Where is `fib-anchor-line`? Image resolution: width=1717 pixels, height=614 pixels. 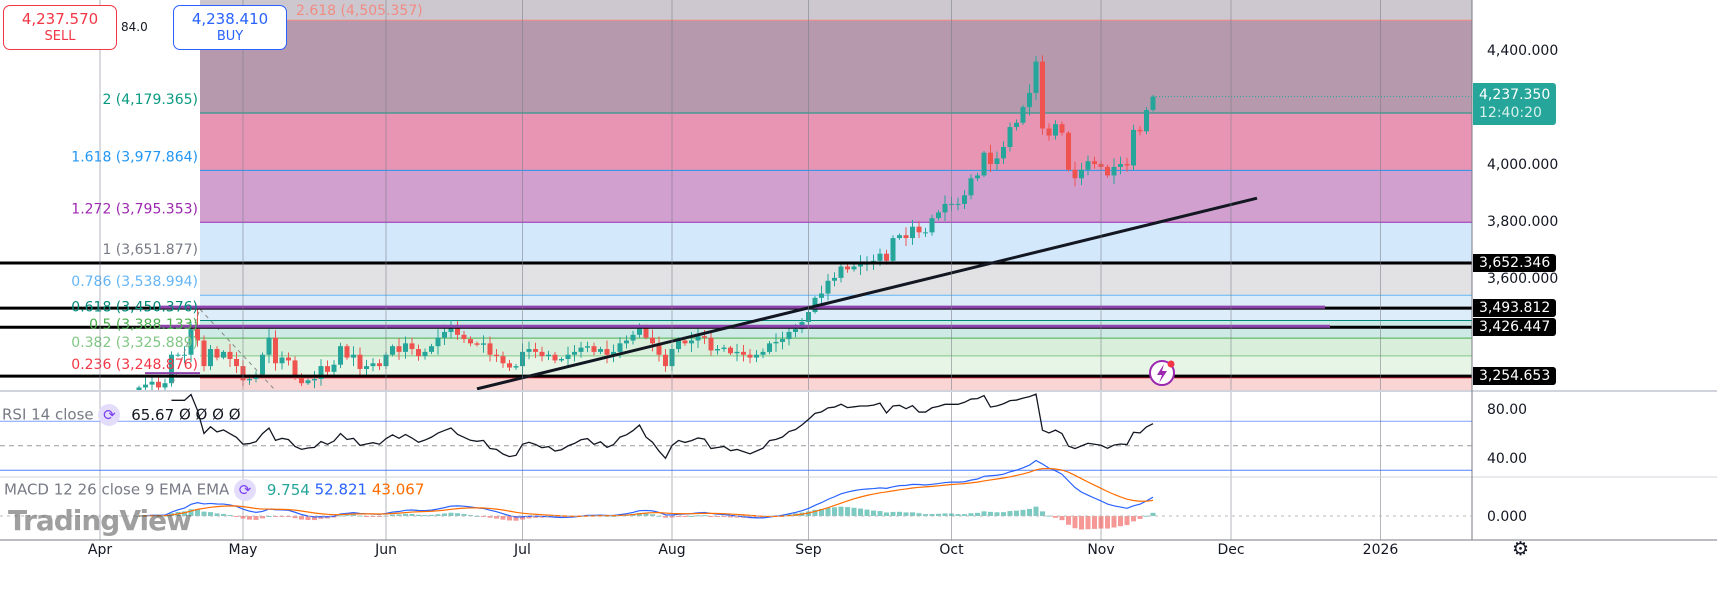 fib-anchor-line is located at coordinates (186, 346).